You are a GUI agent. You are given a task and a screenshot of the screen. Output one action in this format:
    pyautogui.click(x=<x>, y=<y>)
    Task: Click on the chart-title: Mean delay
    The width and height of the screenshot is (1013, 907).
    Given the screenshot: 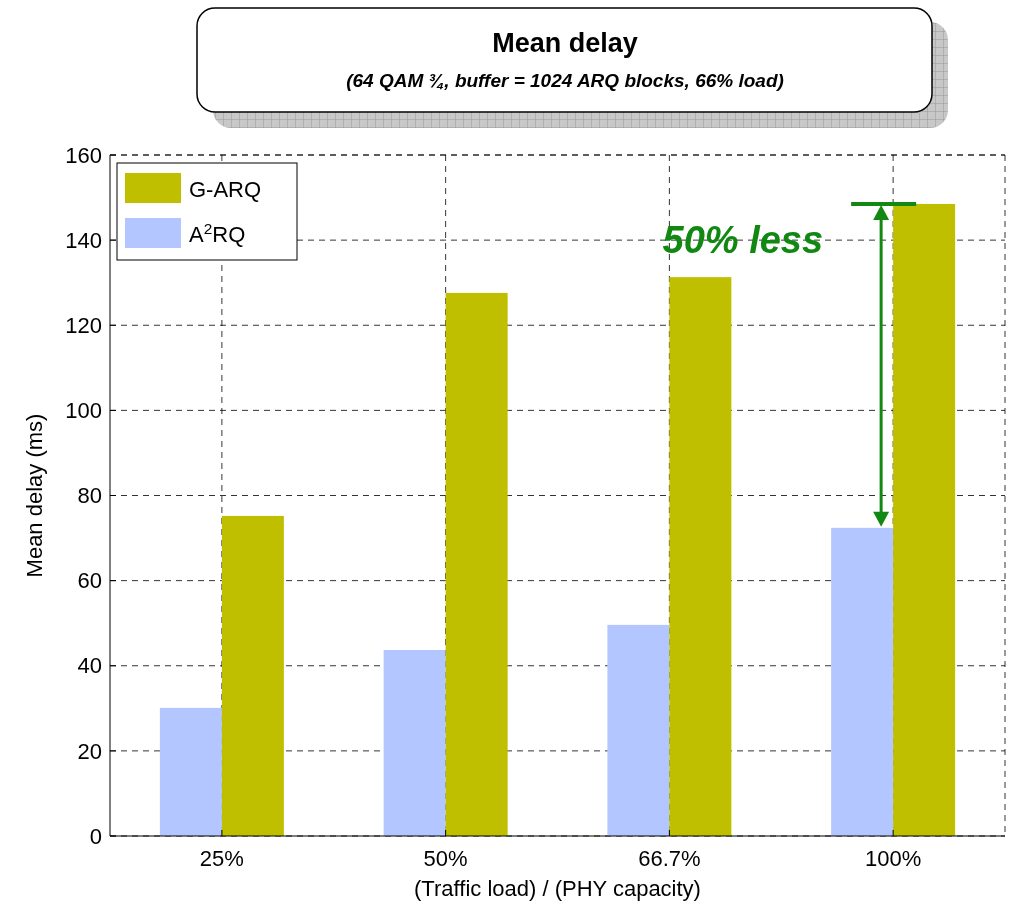 What is the action you would take?
    pyautogui.click(x=565, y=43)
    